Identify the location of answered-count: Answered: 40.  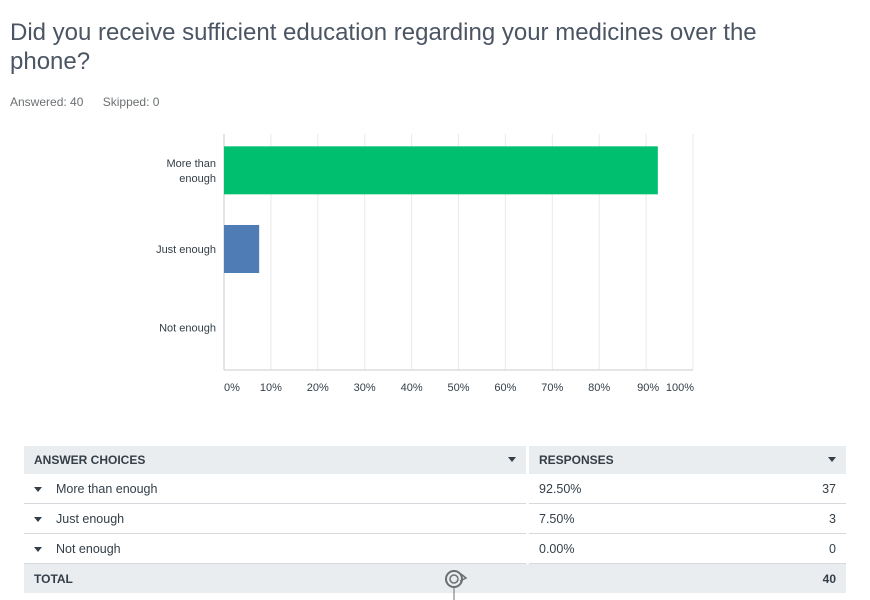
(47, 102).